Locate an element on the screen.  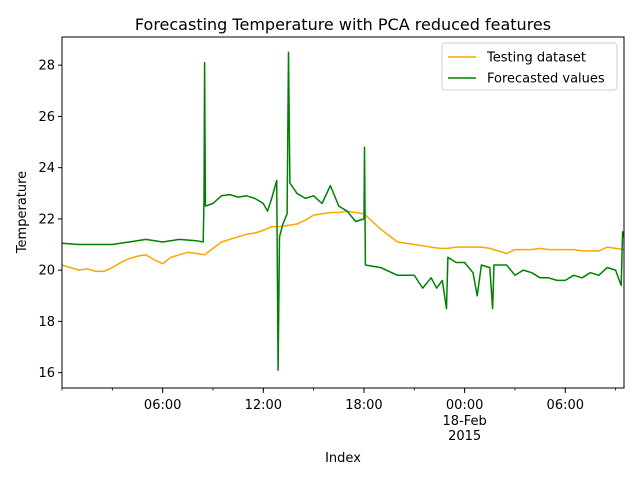
y-axis-label: Temperature is located at coordinates (22, 212).